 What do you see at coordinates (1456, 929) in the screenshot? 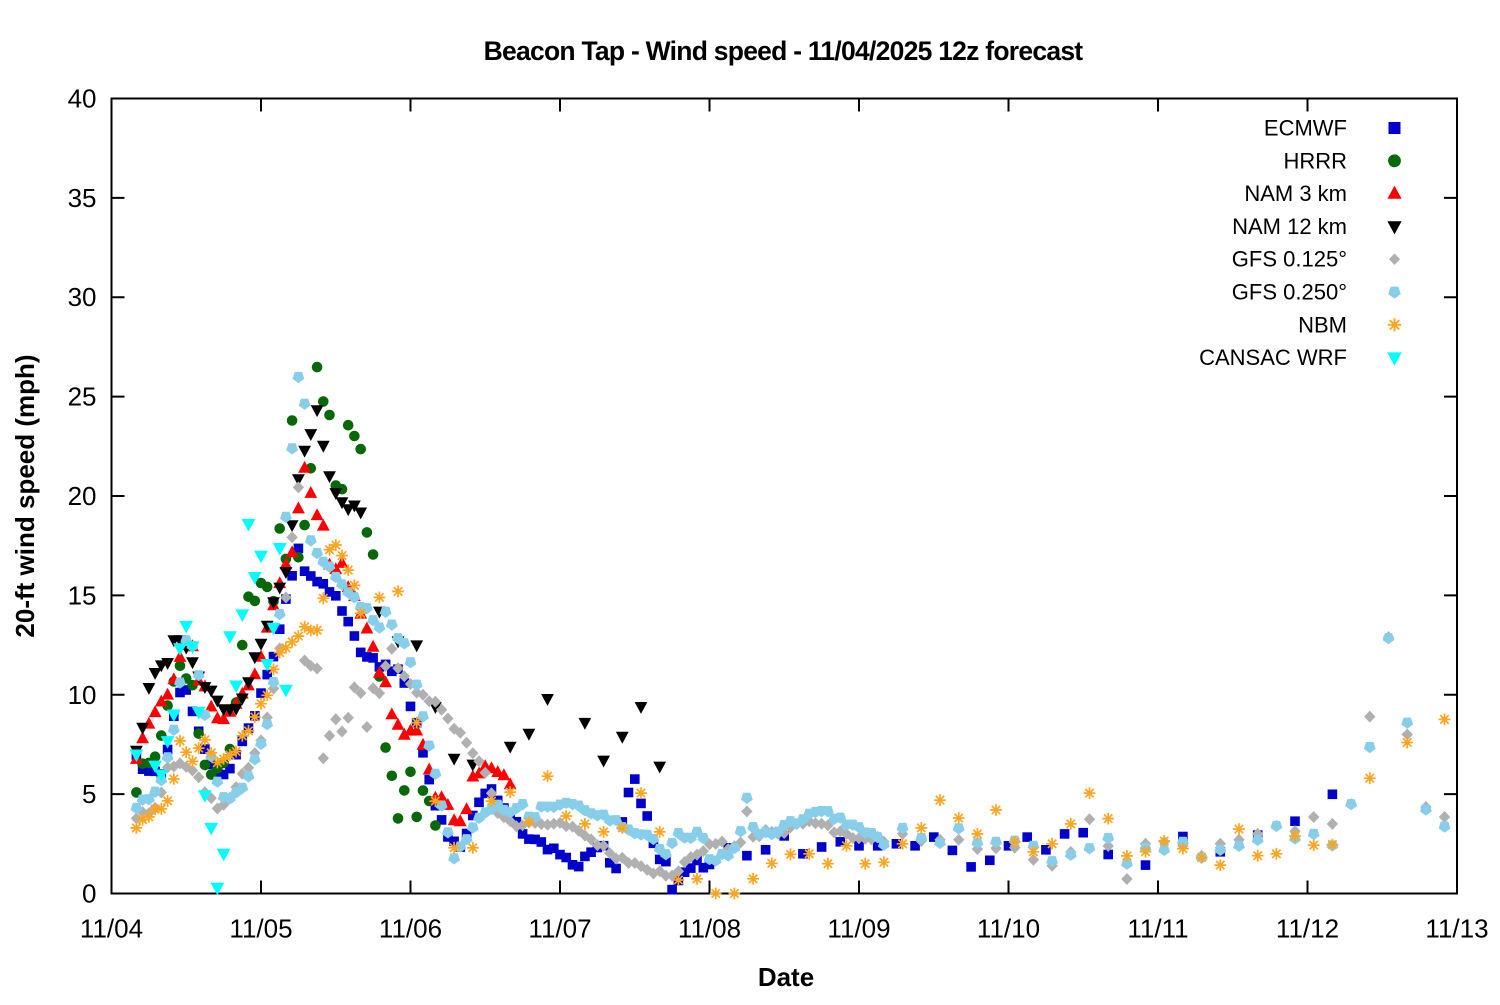
I see `svg-text: 11/13` at bounding box center [1456, 929].